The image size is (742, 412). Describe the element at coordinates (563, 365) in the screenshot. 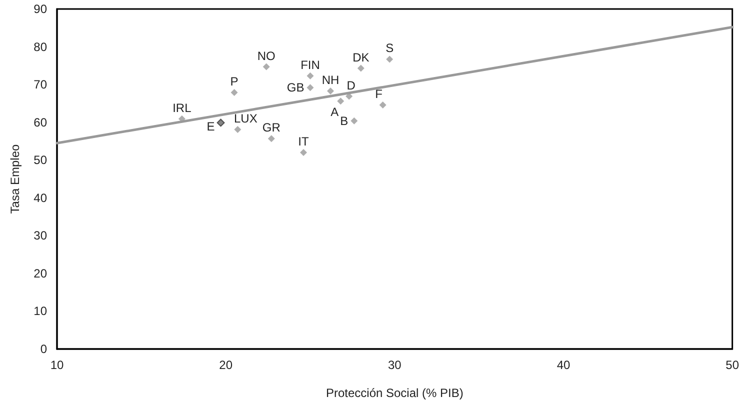

I see `x-tick-label: 40` at that location.